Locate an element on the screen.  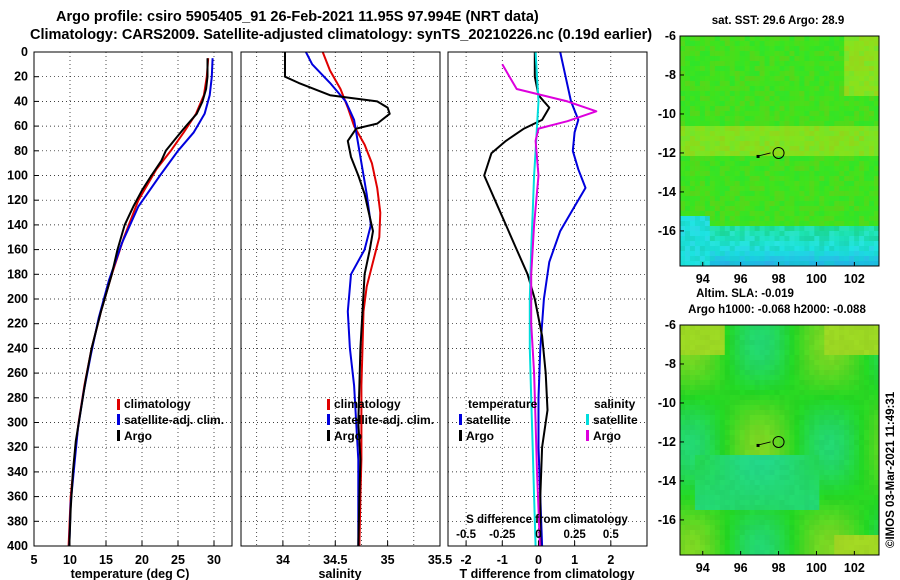
x-tick-label: 20 is located at coordinates (142, 560).